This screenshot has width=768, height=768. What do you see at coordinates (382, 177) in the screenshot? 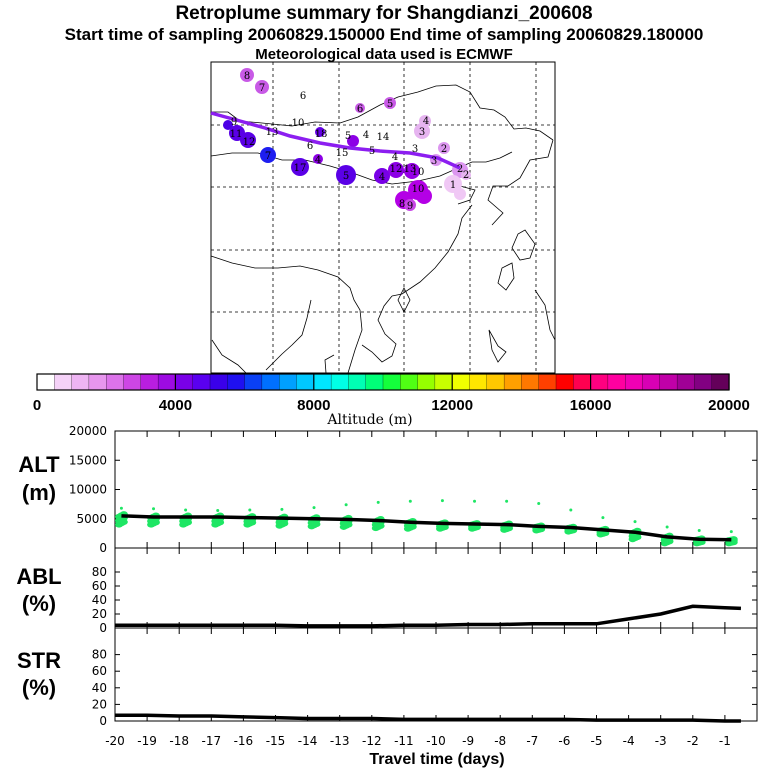
I see `map-plume-label: 4` at bounding box center [382, 177].